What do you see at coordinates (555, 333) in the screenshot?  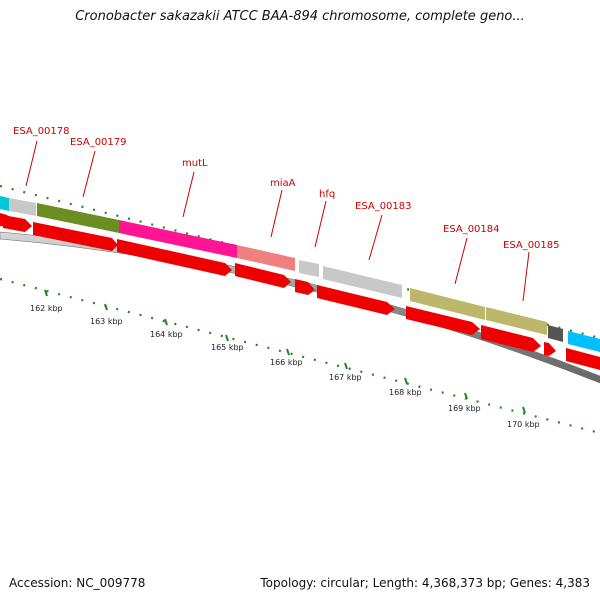 I see `gene-feature-dark` at bounding box center [555, 333].